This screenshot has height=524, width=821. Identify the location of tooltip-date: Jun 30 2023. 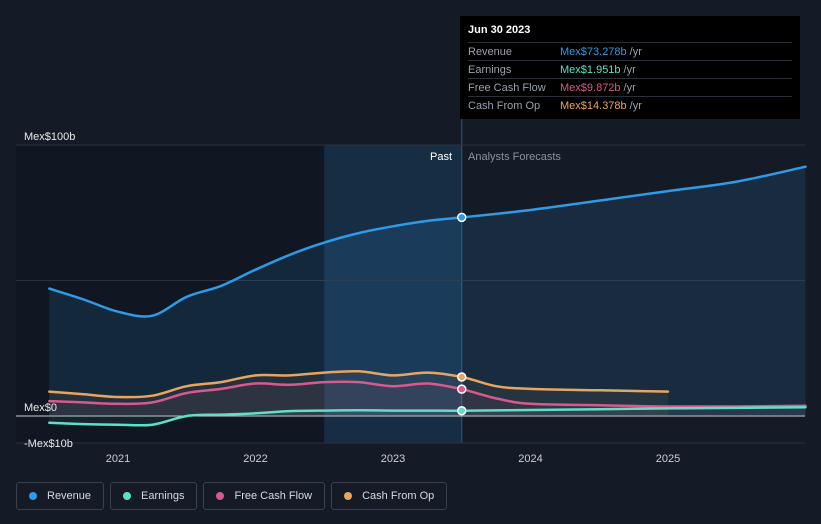
(499, 30).